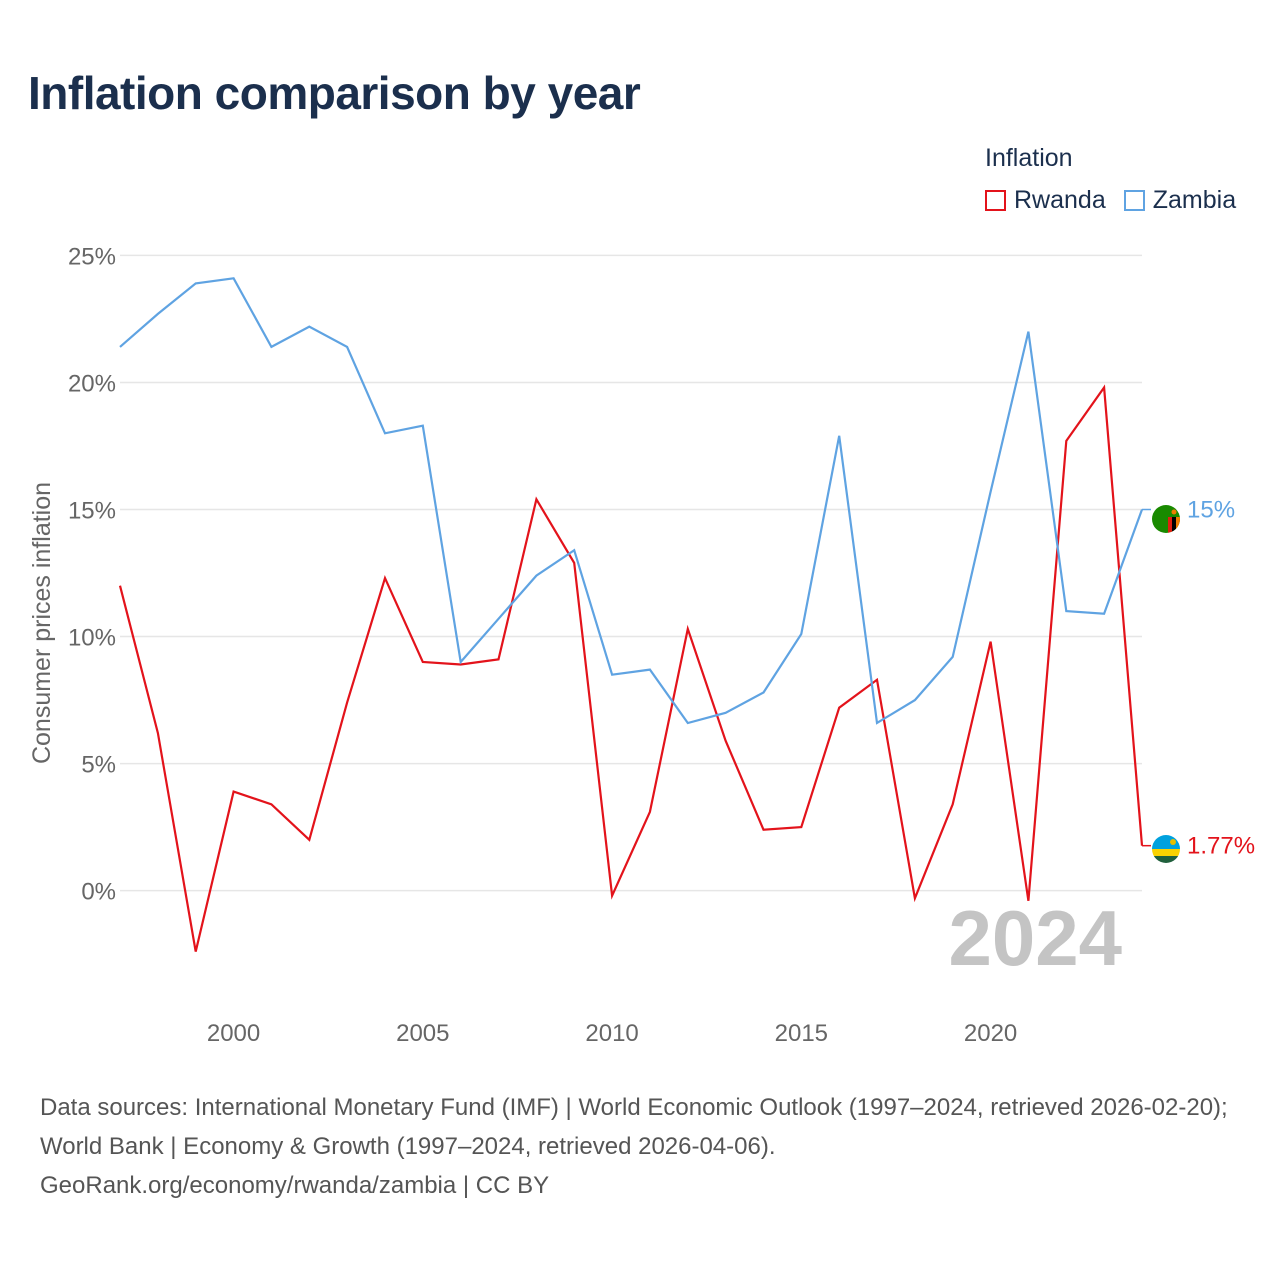  Describe the element at coordinates (422, 1033) in the screenshot. I see `x-tick-label: 2005` at that location.